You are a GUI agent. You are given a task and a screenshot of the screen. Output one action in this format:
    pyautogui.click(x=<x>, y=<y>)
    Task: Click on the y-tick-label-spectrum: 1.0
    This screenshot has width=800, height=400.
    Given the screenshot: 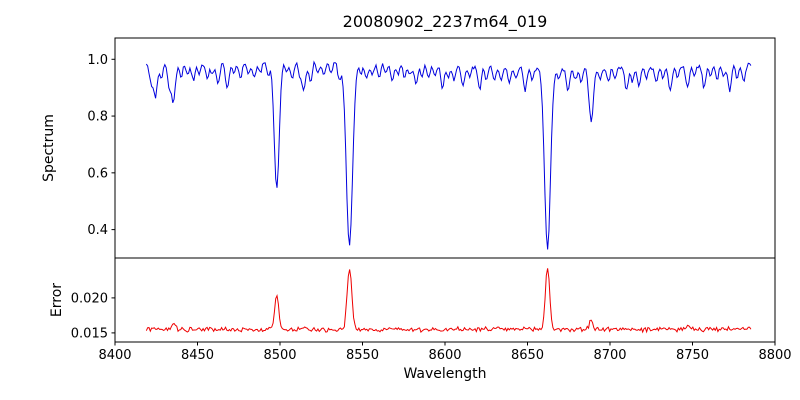 What is the action you would take?
    pyautogui.click(x=97, y=60)
    